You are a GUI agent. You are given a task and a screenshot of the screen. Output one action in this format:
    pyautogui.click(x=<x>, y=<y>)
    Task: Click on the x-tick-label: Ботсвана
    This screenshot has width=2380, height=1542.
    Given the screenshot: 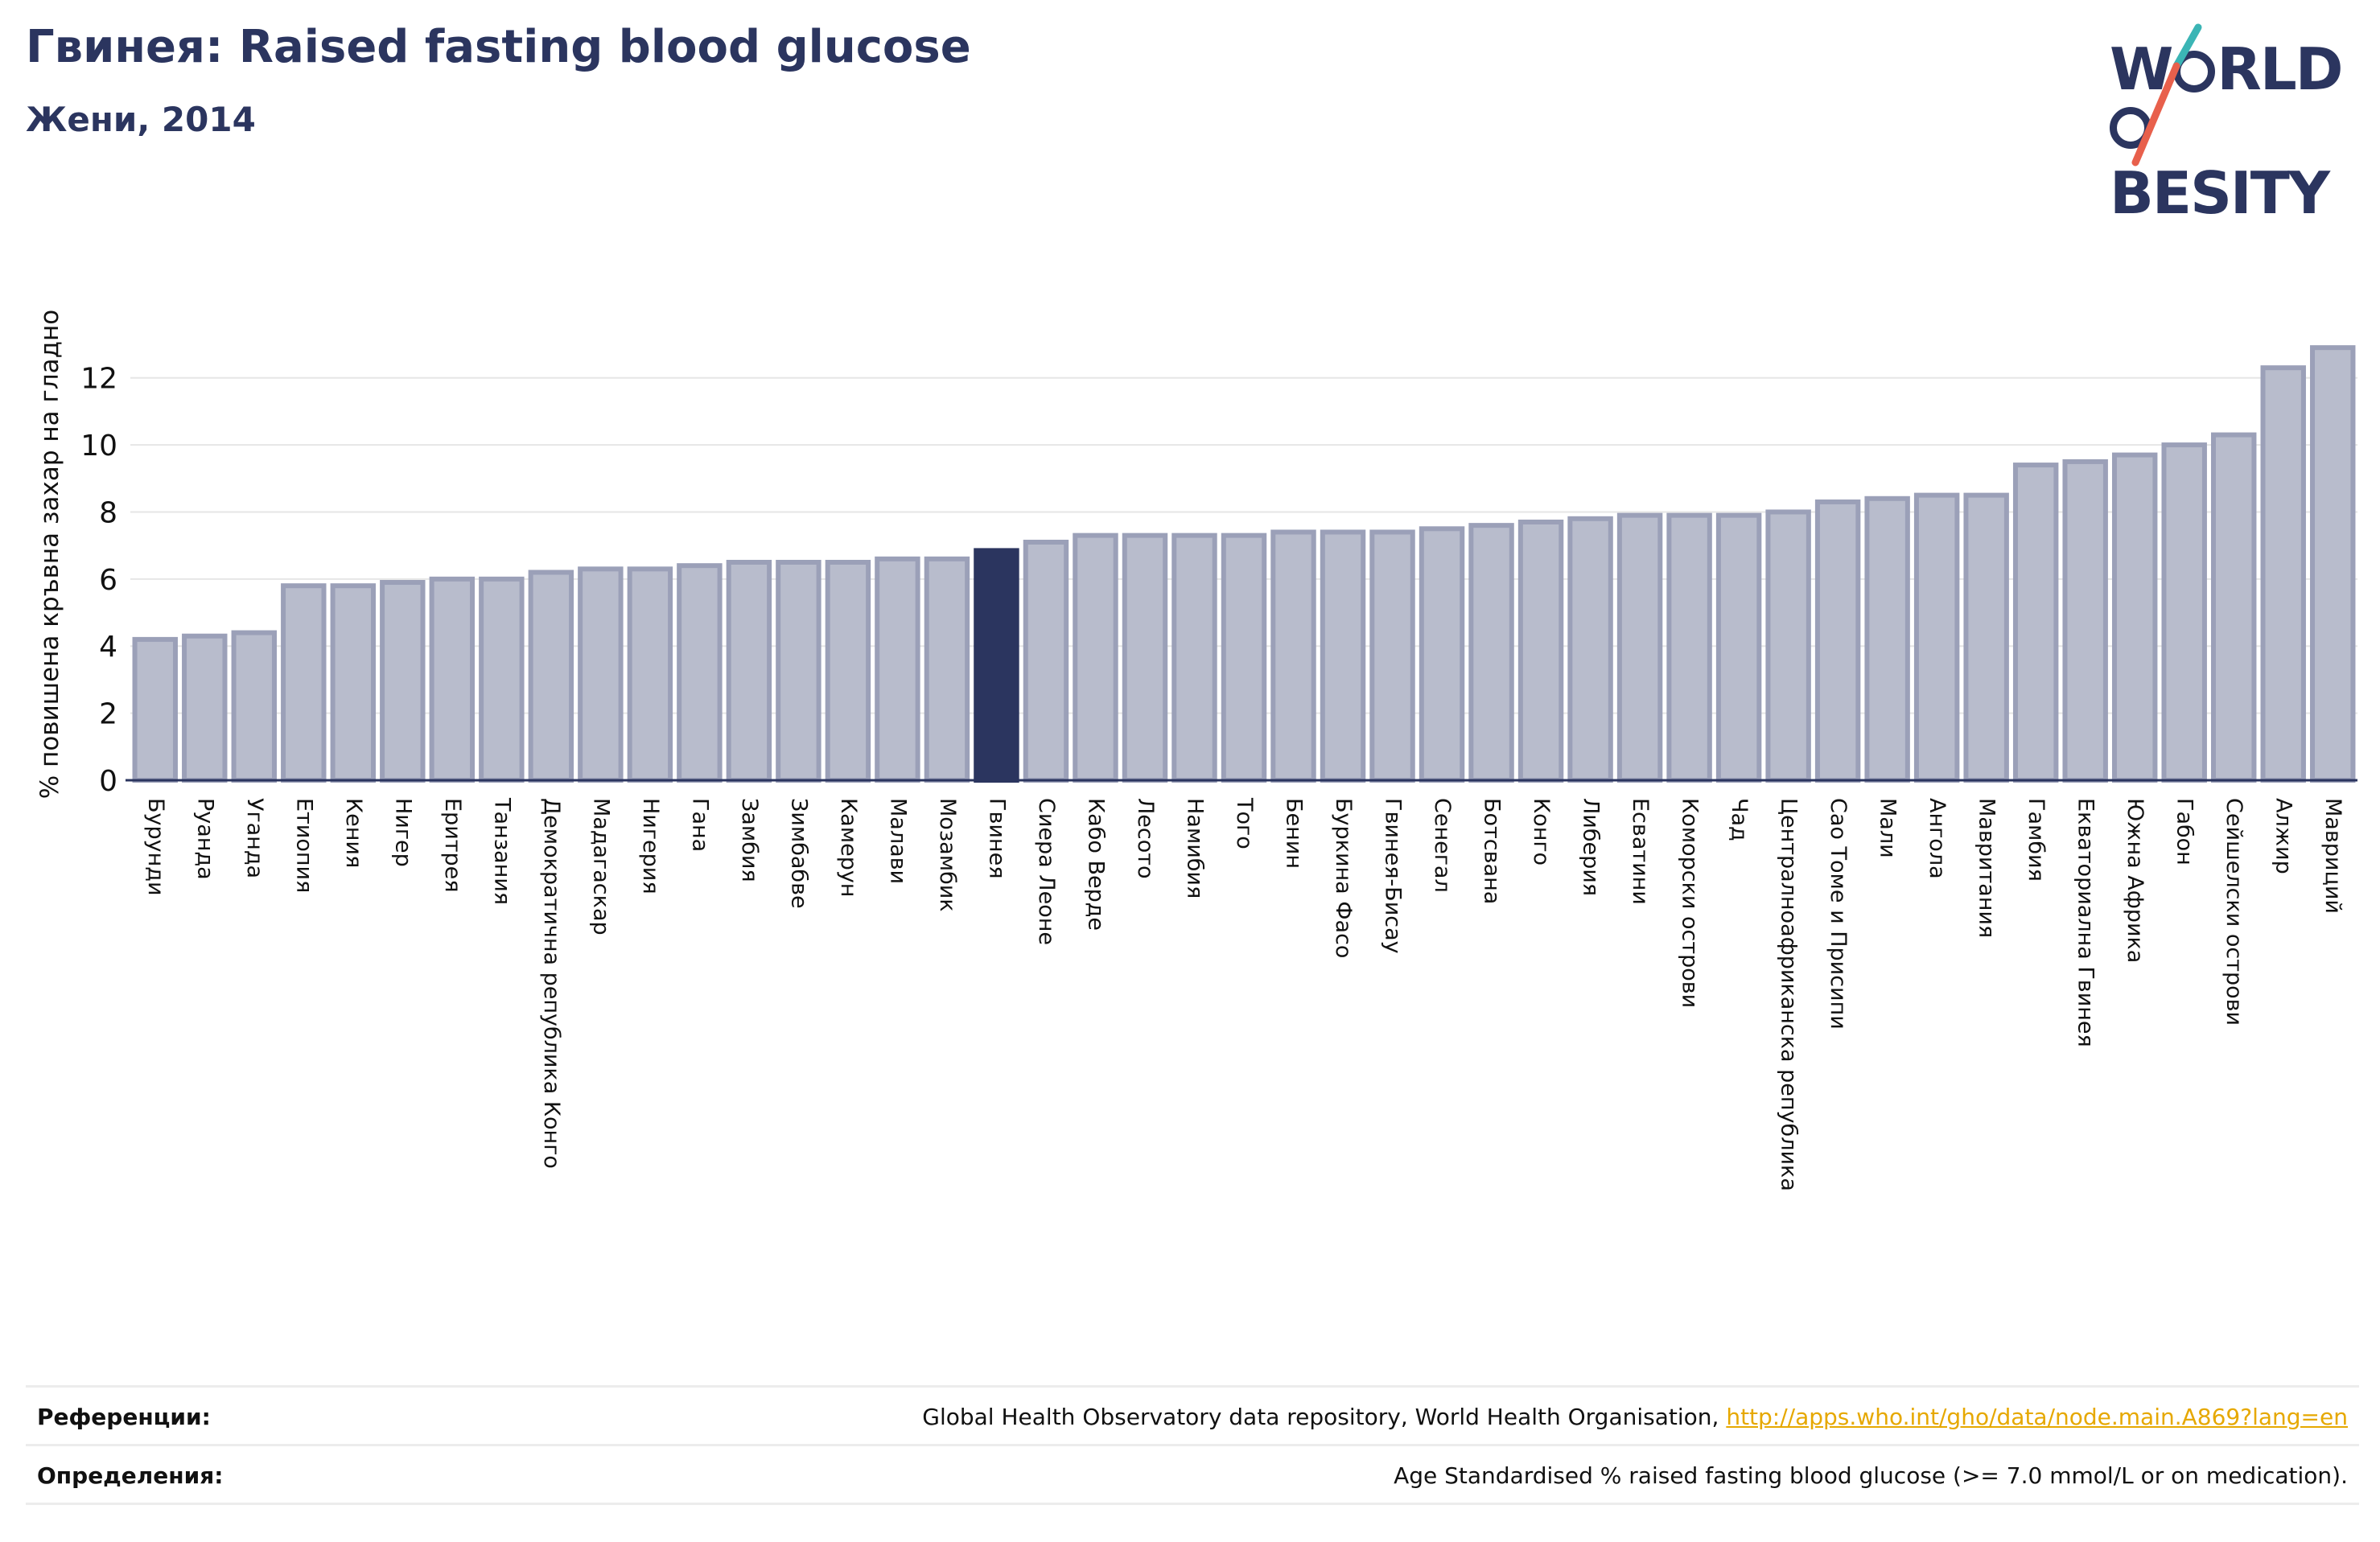 What is the action you would take?
    pyautogui.click(x=1492, y=851)
    